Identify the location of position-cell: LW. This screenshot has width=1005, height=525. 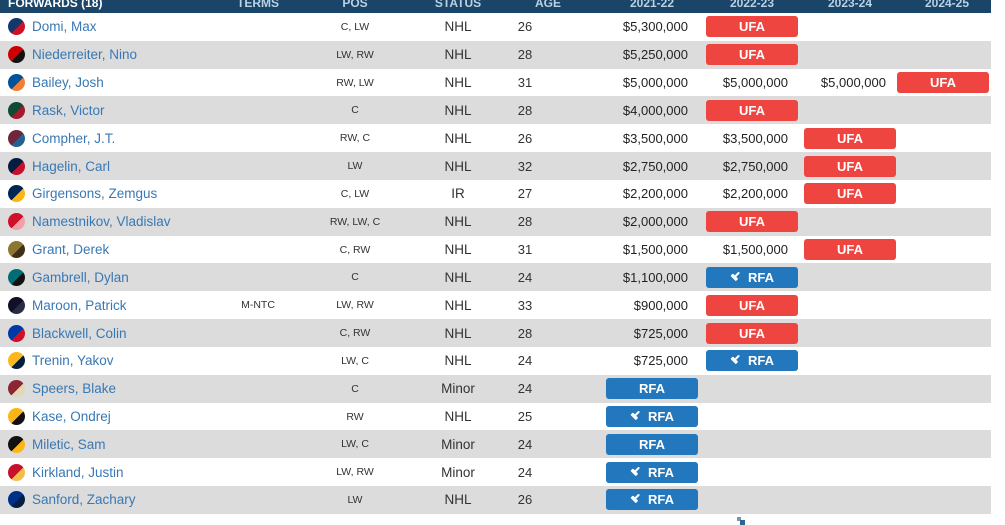
(355, 499).